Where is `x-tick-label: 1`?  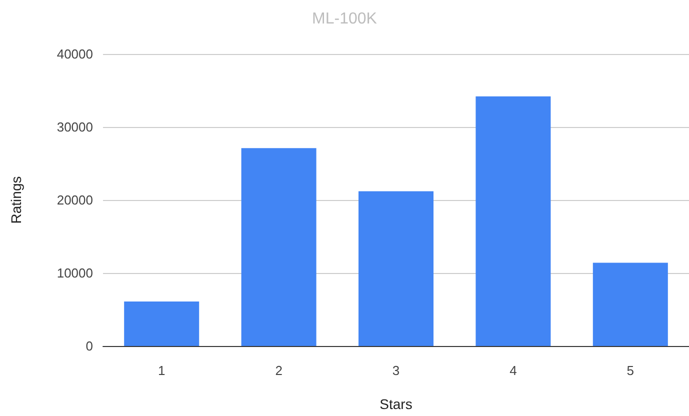
x-tick-label: 1 is located at coordinates (162, 370).